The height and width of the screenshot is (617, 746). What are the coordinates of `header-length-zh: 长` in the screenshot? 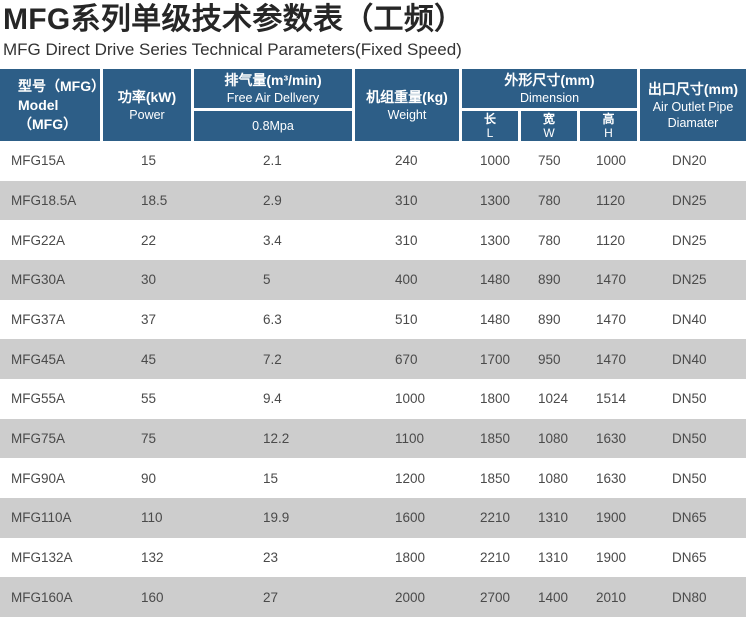 It's located at (489, 119).